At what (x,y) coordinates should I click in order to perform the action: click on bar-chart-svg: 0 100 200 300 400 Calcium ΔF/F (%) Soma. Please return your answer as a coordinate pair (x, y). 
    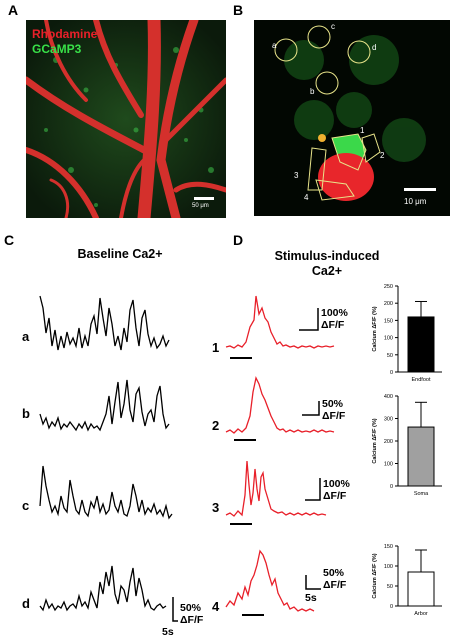
    Looking at the image, I should click on (407, 445).